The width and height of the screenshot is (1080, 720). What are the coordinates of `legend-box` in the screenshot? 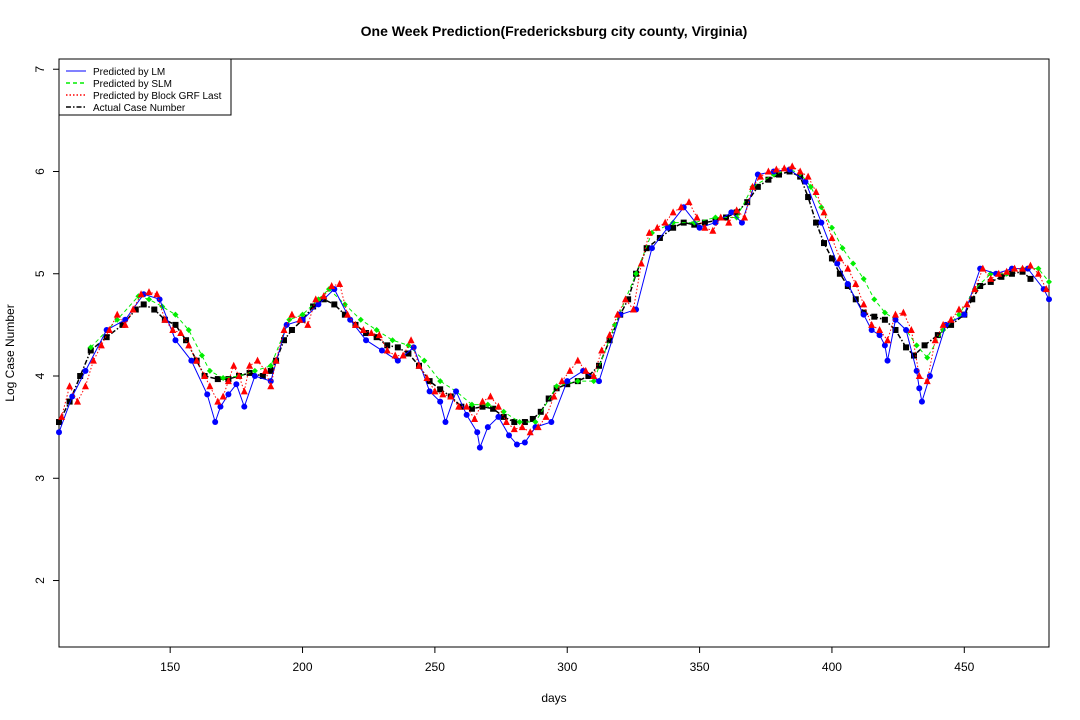 It's located at (145, 87).